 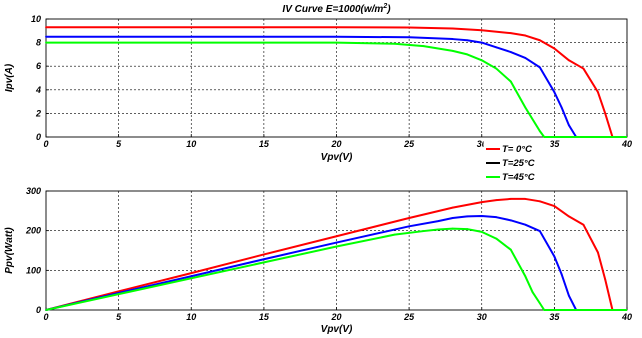 What do you see at coordinates (409, 317) in the screenshot?
I see `x-tick-label: 25` at bounding box center [409, 317].